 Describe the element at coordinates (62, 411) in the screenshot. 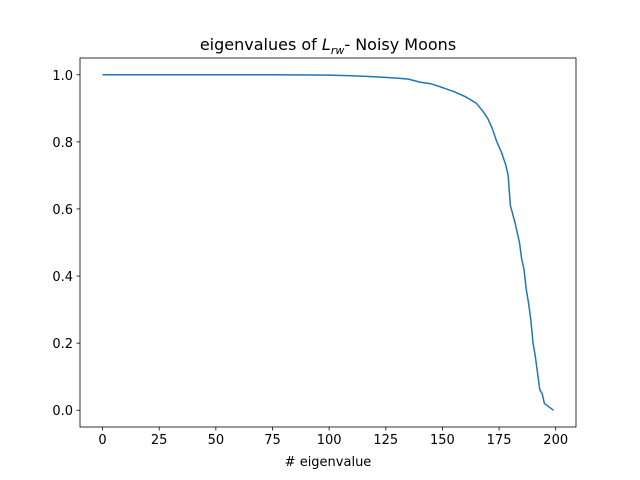

I see `y-tick-label: 0.0` at that location.